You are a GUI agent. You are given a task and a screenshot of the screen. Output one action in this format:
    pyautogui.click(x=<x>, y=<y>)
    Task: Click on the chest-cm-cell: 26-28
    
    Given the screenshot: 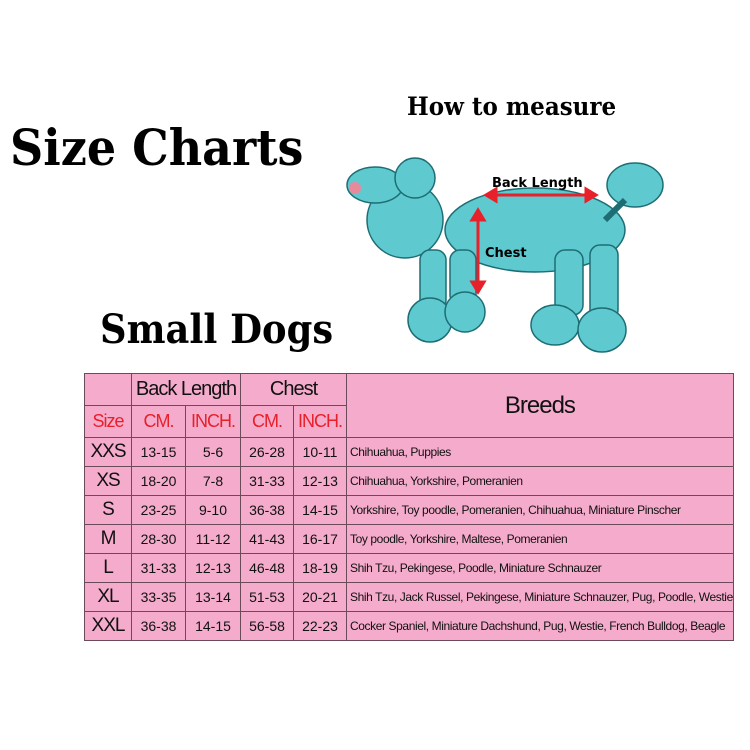 What is the action you would take?
    pyautogui.click(x=267, y=452)
    